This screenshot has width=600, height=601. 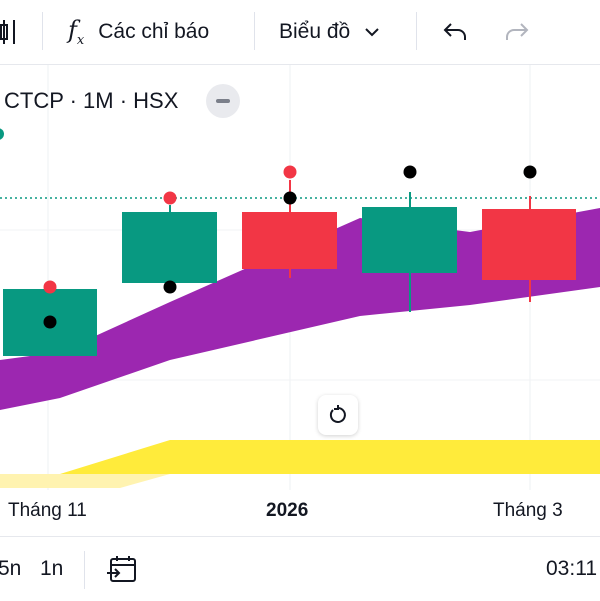 What do you see at coordinates (372, 32) in the screenshot?
I see `chevron-down-icon` at bounding box center [372, 32].